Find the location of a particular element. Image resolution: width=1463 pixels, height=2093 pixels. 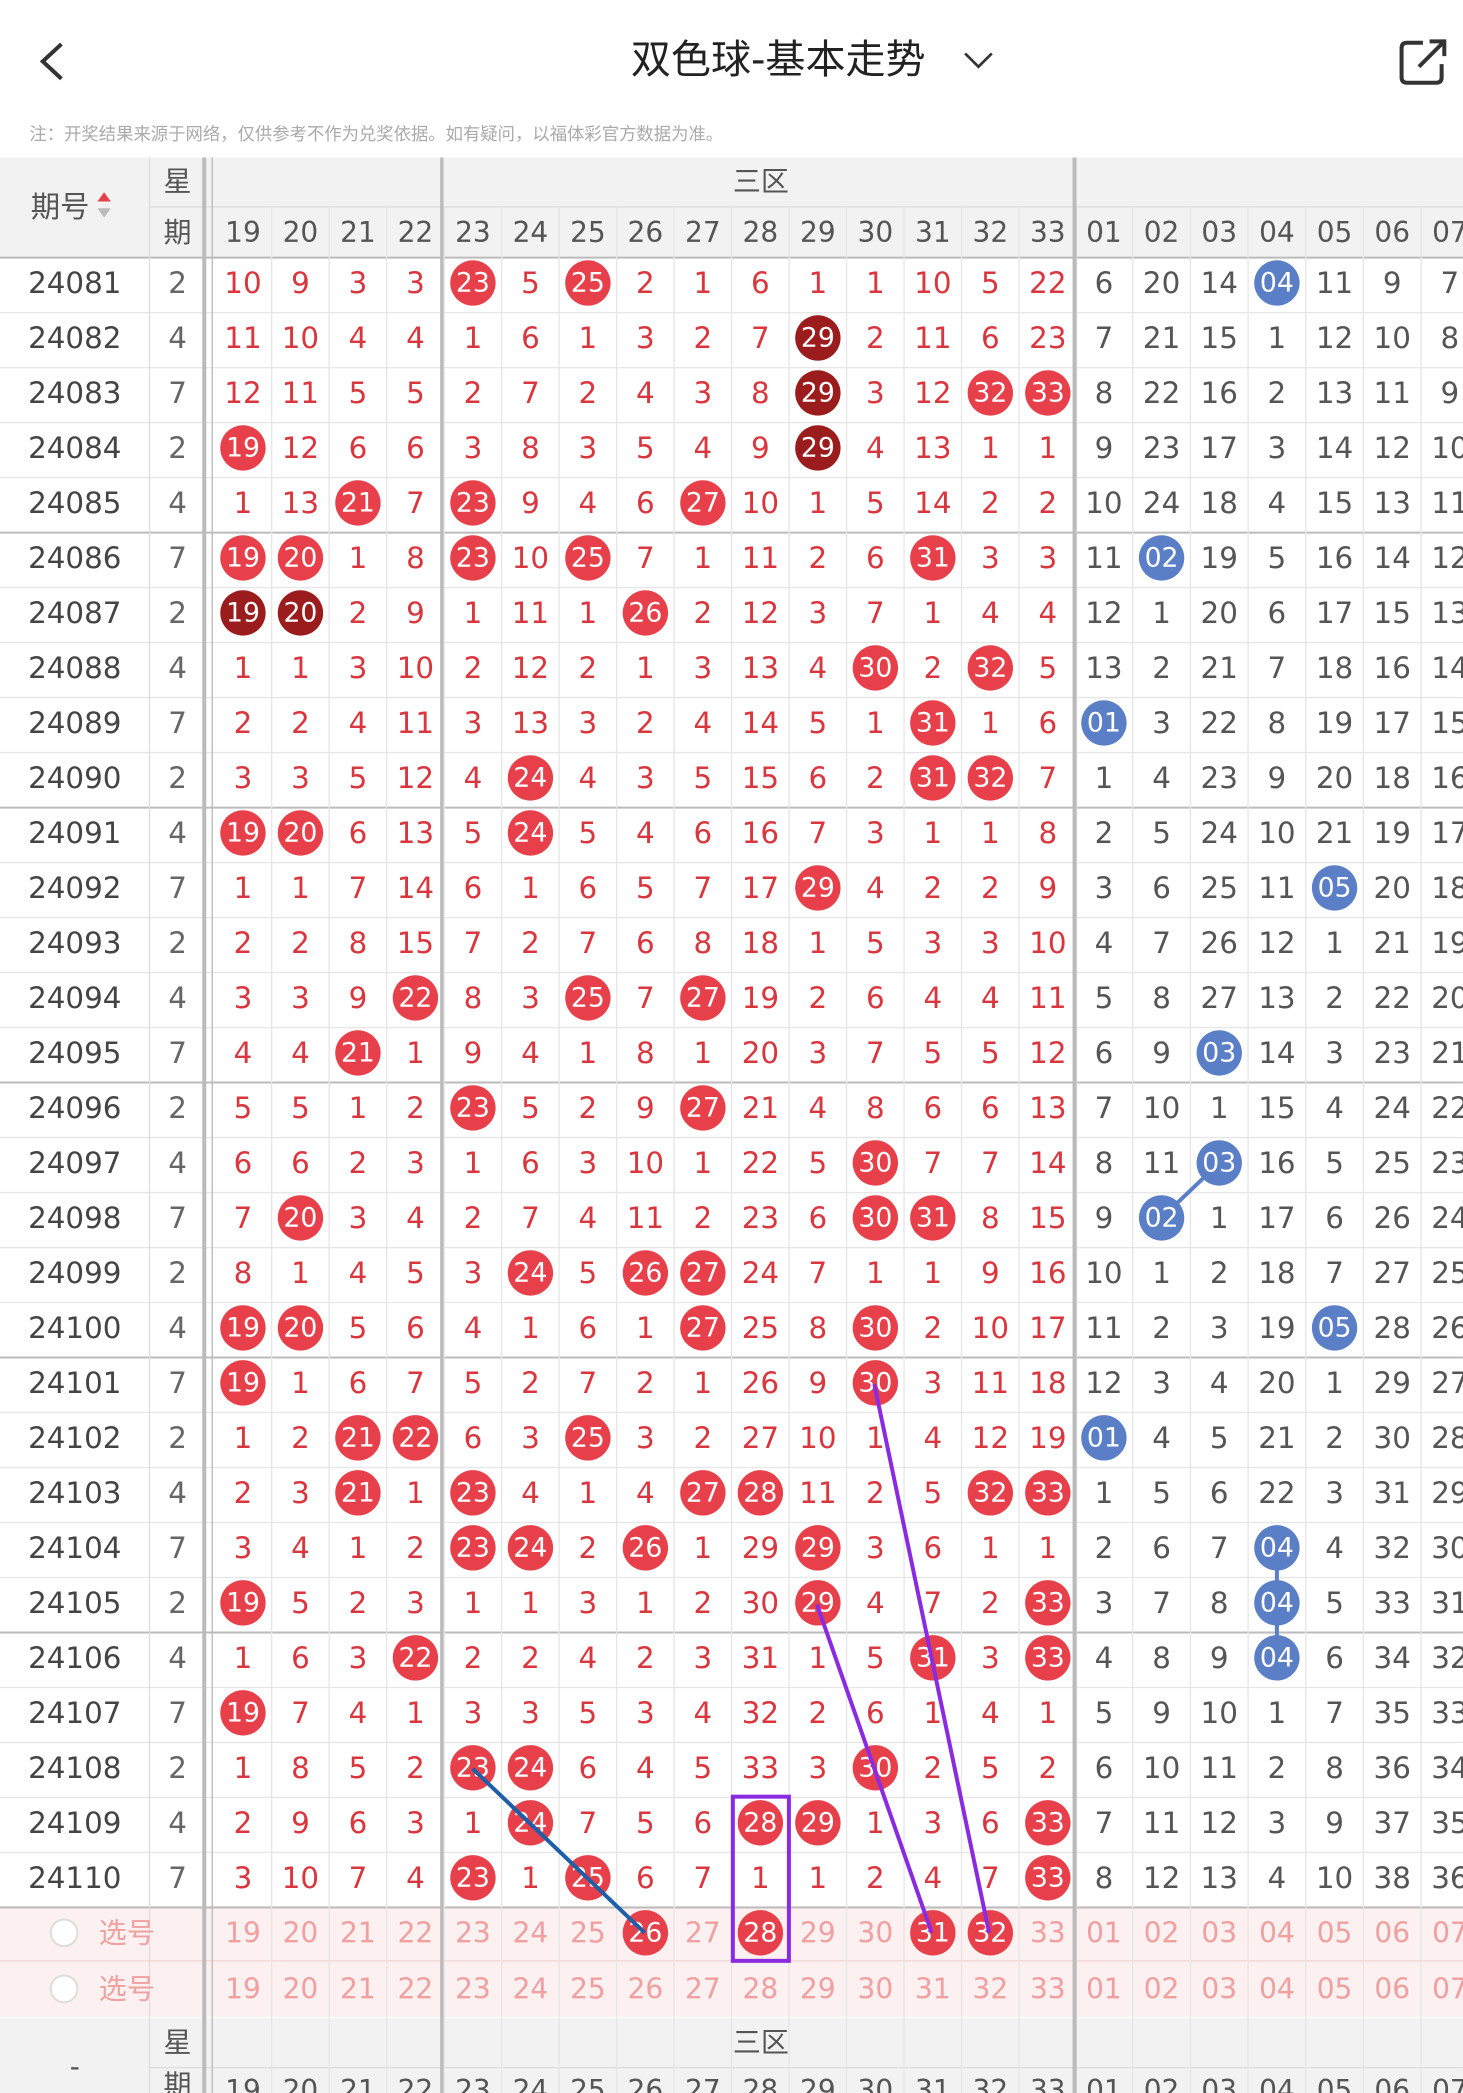

blue-miss: 3 is located at coordinates (1277, 448).